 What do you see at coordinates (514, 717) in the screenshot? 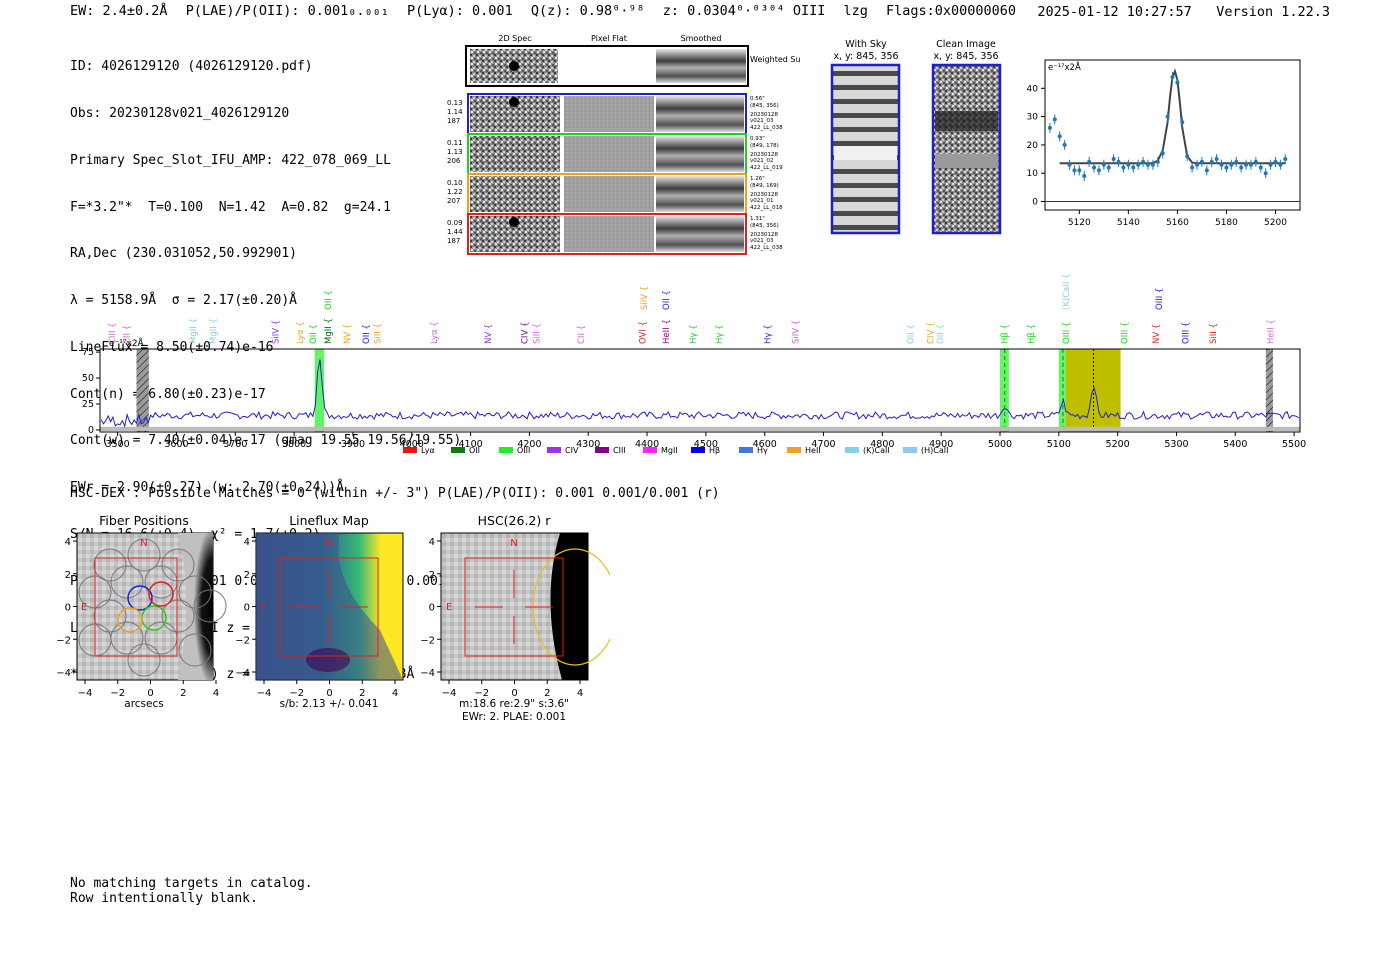
I see `panel-sub: EWr: 2. PLAE: 0.001` at bounding box center [514, 717].